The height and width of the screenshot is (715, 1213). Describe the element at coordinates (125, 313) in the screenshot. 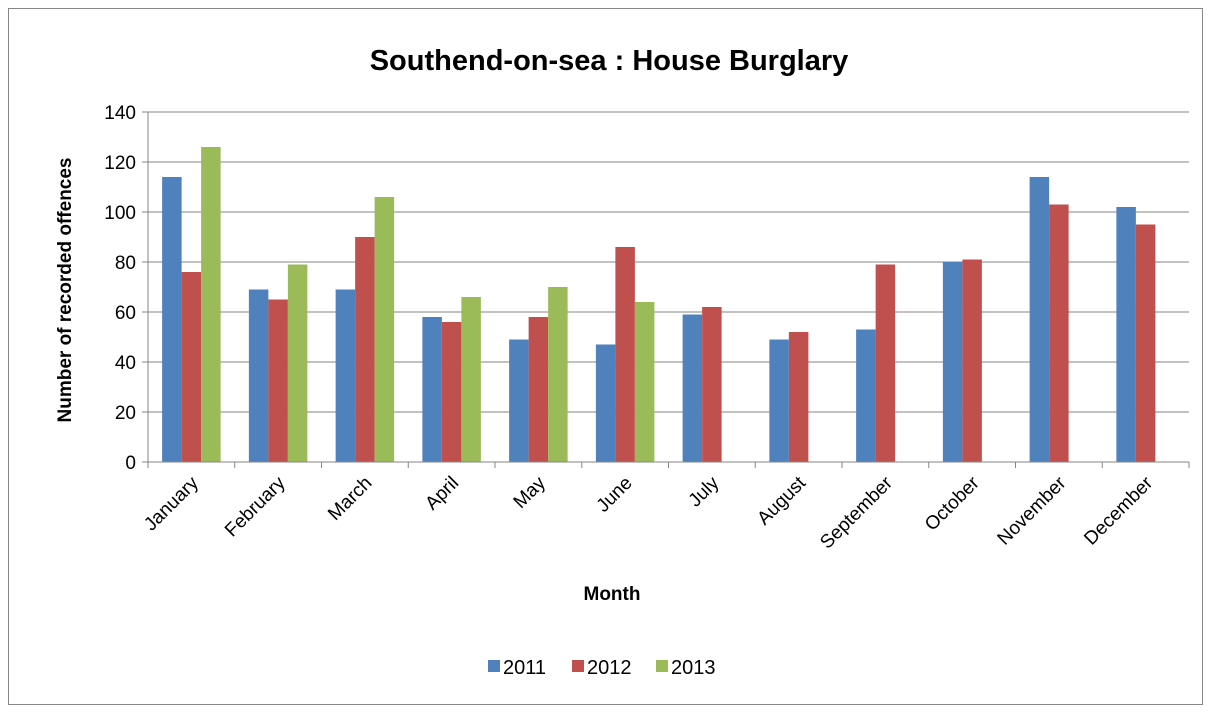

I see `y-tick-label: 60` at that location.